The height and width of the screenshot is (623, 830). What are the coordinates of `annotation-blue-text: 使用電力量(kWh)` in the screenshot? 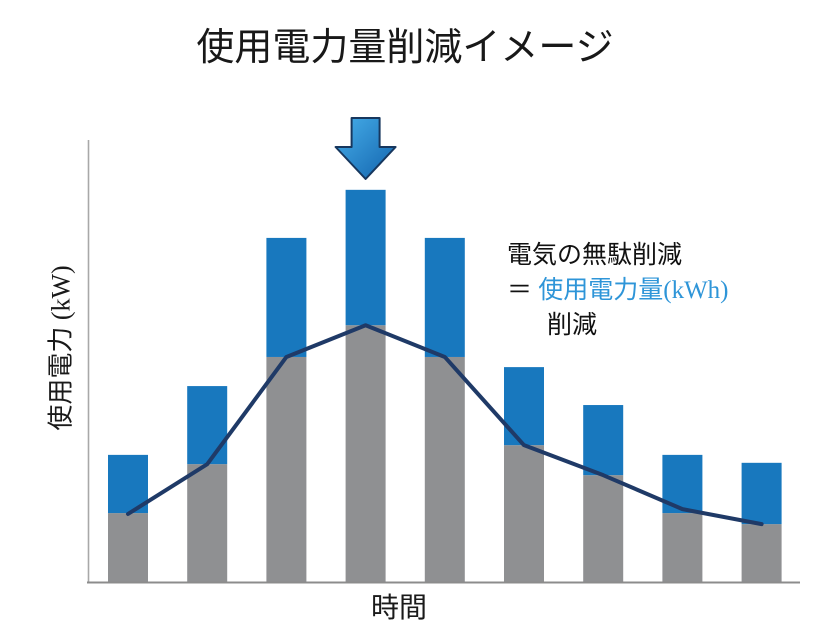 It's located at (633, 290).